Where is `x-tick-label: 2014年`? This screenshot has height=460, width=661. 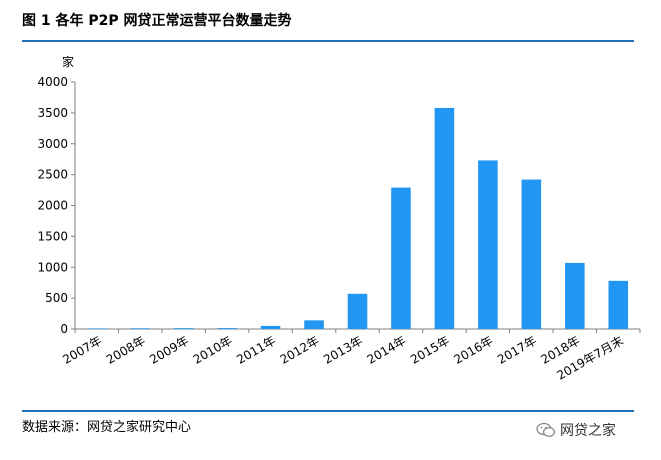
x-tick-label: 2014年 is located at coordinates (387, 349).